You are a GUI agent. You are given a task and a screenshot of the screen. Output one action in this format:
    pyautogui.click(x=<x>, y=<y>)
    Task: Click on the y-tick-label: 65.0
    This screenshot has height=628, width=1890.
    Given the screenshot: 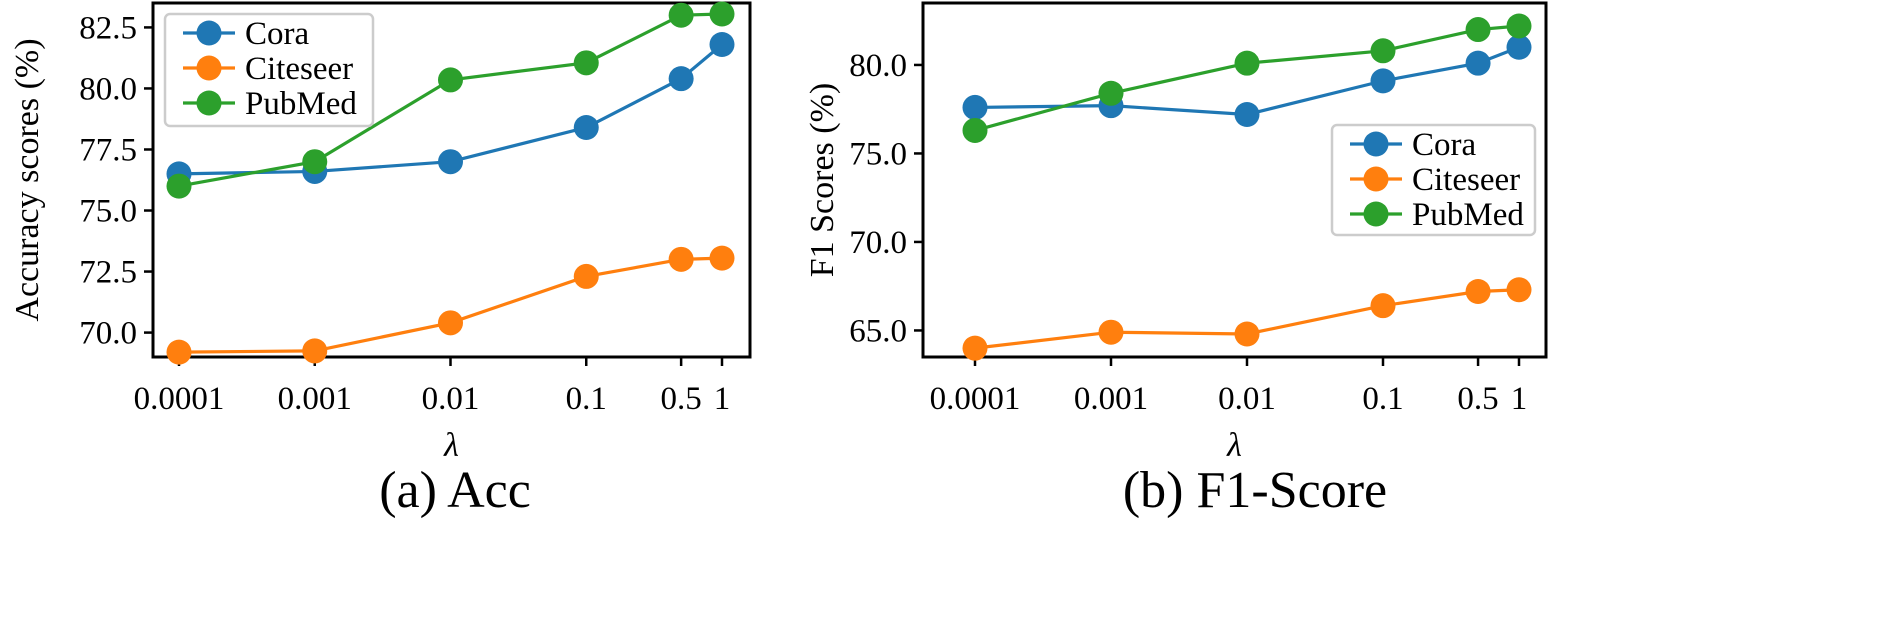 What is the action you would take?
    pyautogui.click(x=878, y=331)
    